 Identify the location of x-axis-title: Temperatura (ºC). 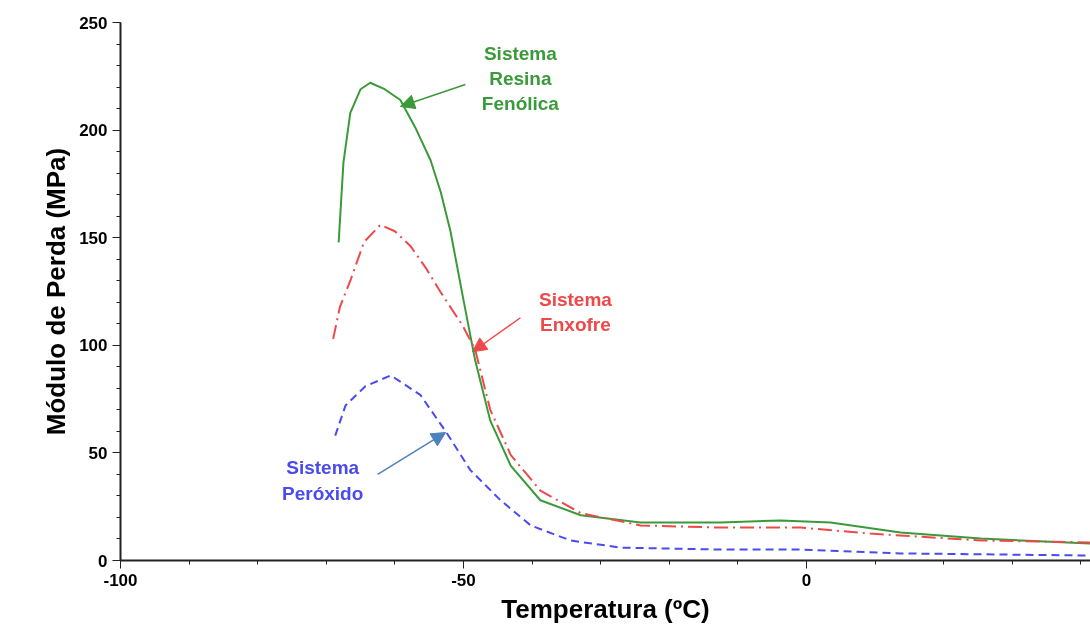
(605, 608).